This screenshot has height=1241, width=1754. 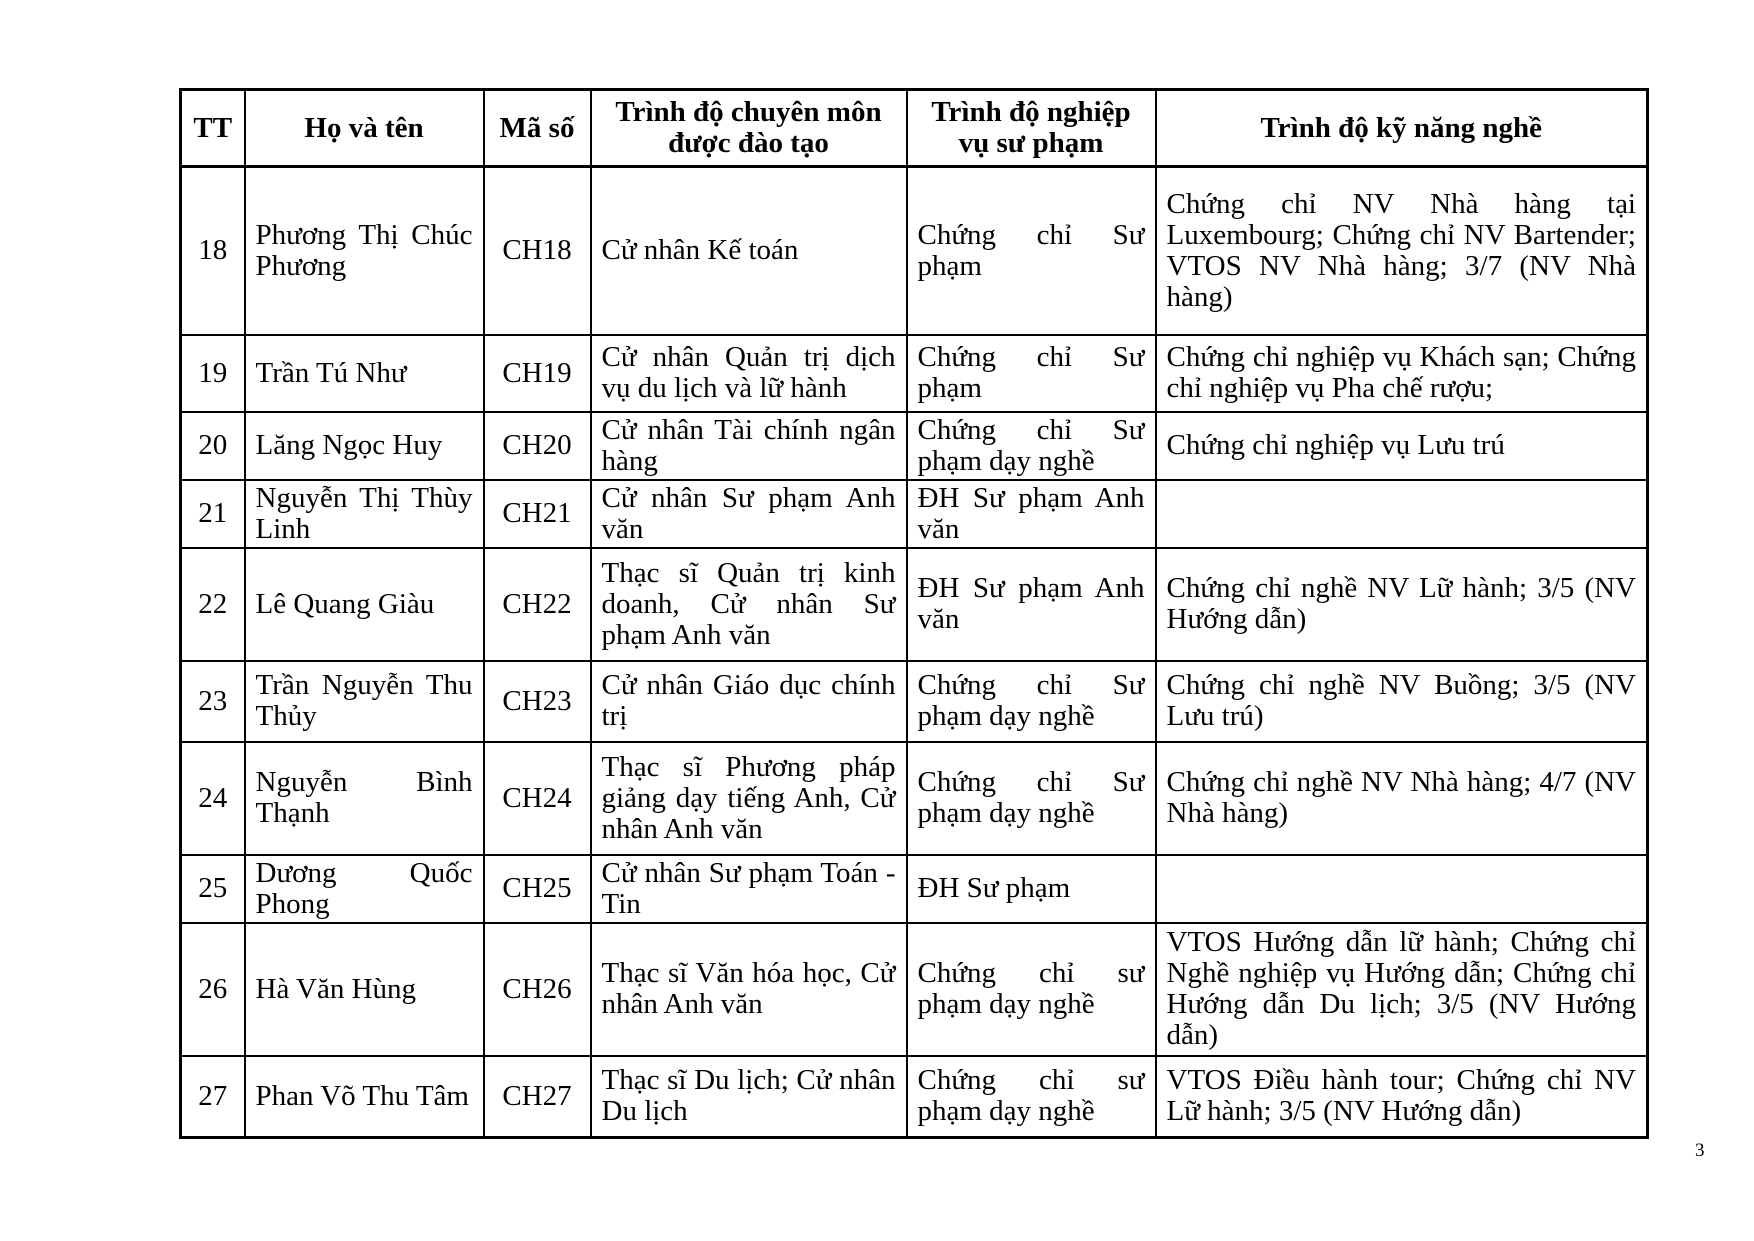 I want to click on cell-tt: 22, so click(x=212, y=604).